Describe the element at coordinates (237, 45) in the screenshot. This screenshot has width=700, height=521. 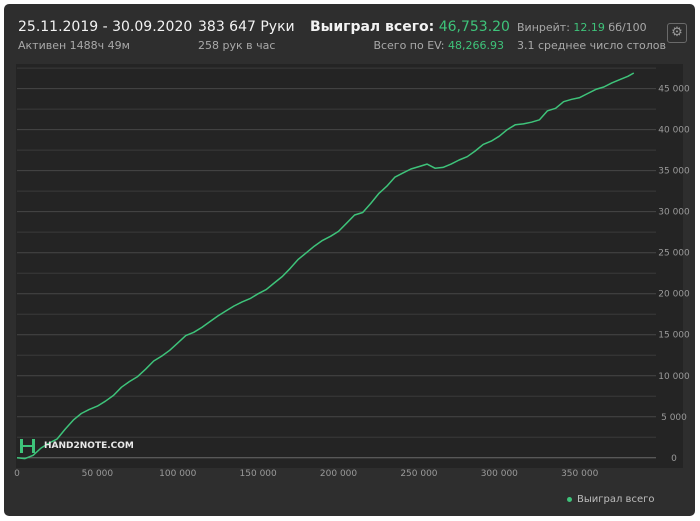
I see `hands-per-hour: 258 рук в час` at that location.